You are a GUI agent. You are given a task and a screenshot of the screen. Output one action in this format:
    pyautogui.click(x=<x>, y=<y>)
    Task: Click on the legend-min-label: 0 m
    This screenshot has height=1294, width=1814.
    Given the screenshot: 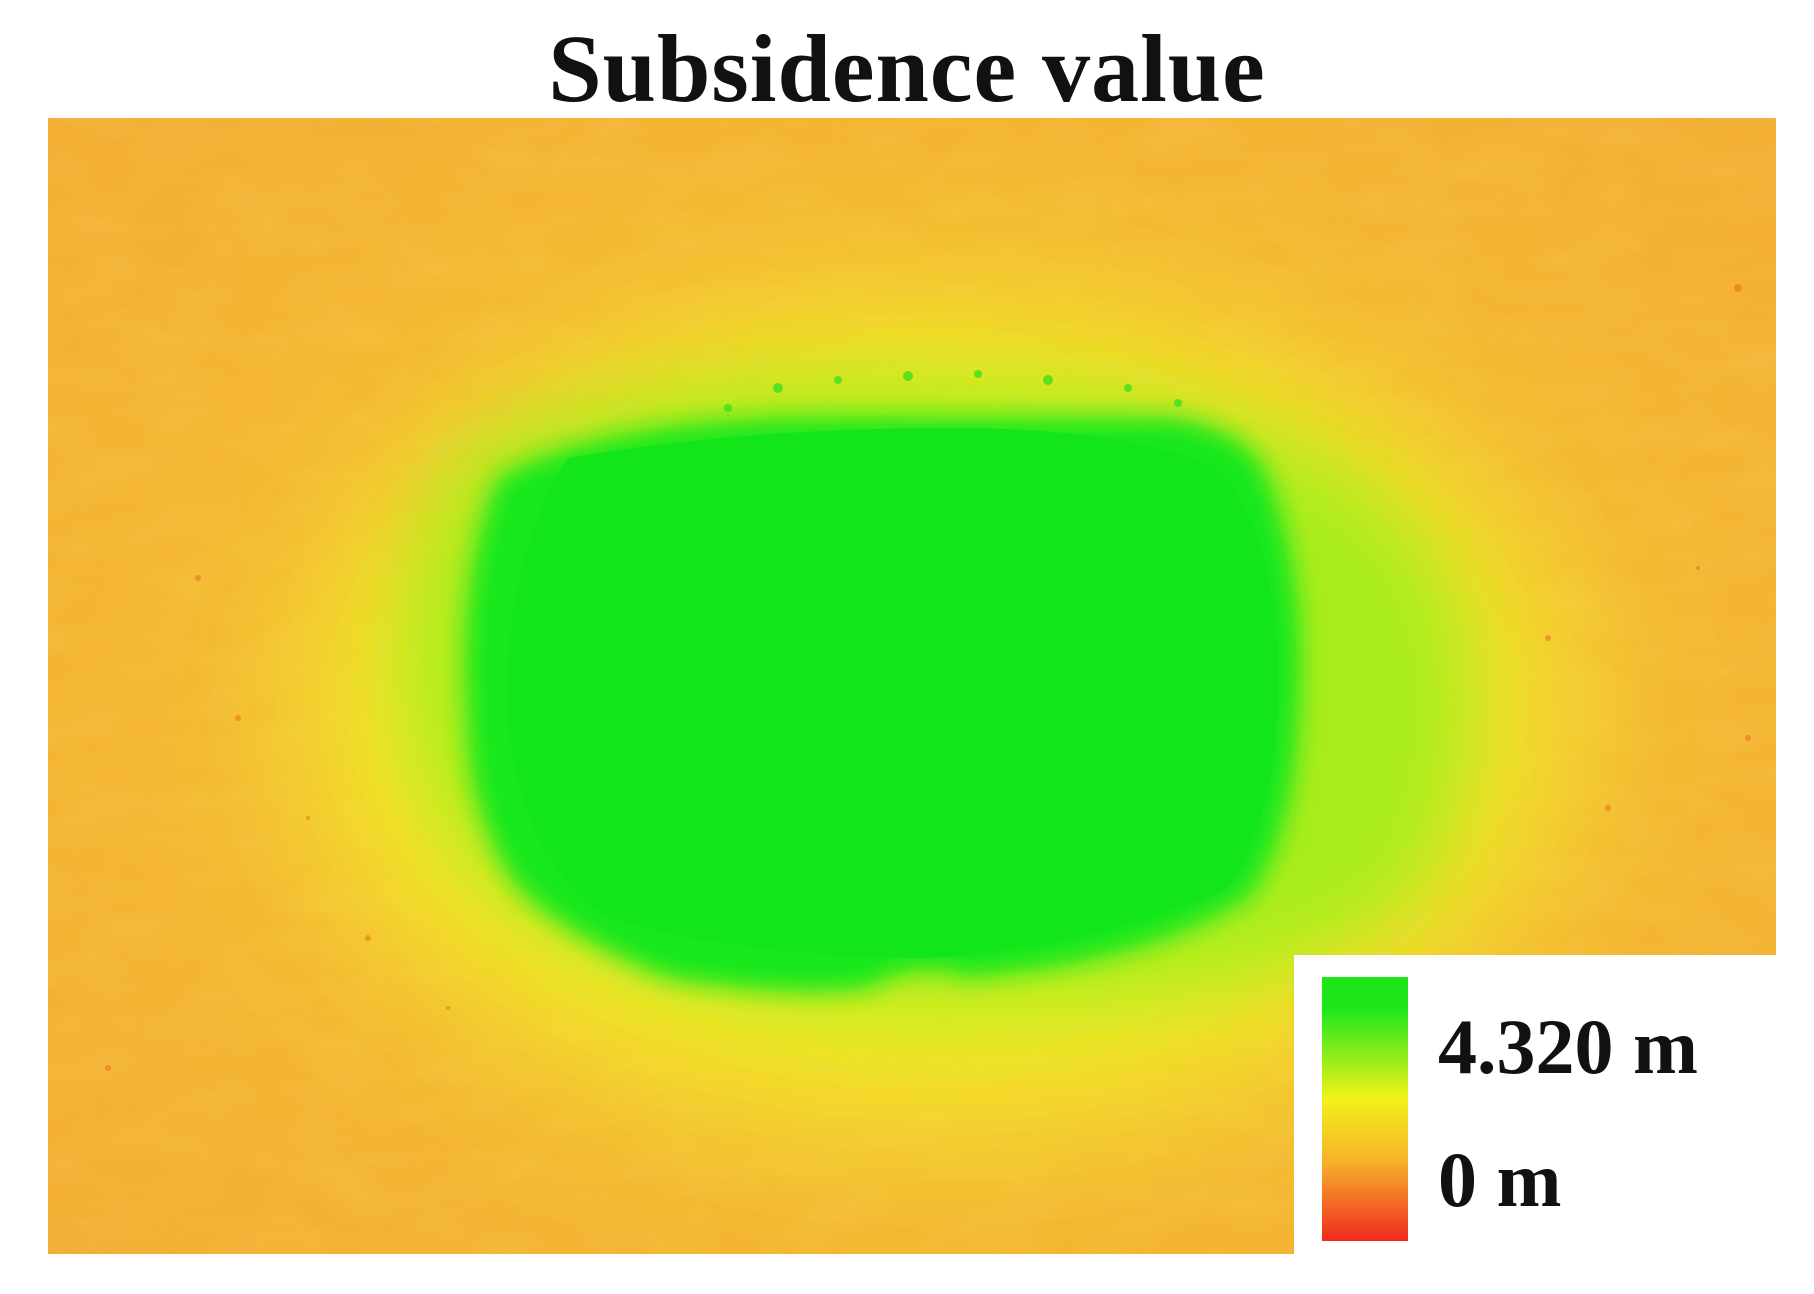 What is the action you would take?
    pyautogui.click(x=1500, y=1179)
    